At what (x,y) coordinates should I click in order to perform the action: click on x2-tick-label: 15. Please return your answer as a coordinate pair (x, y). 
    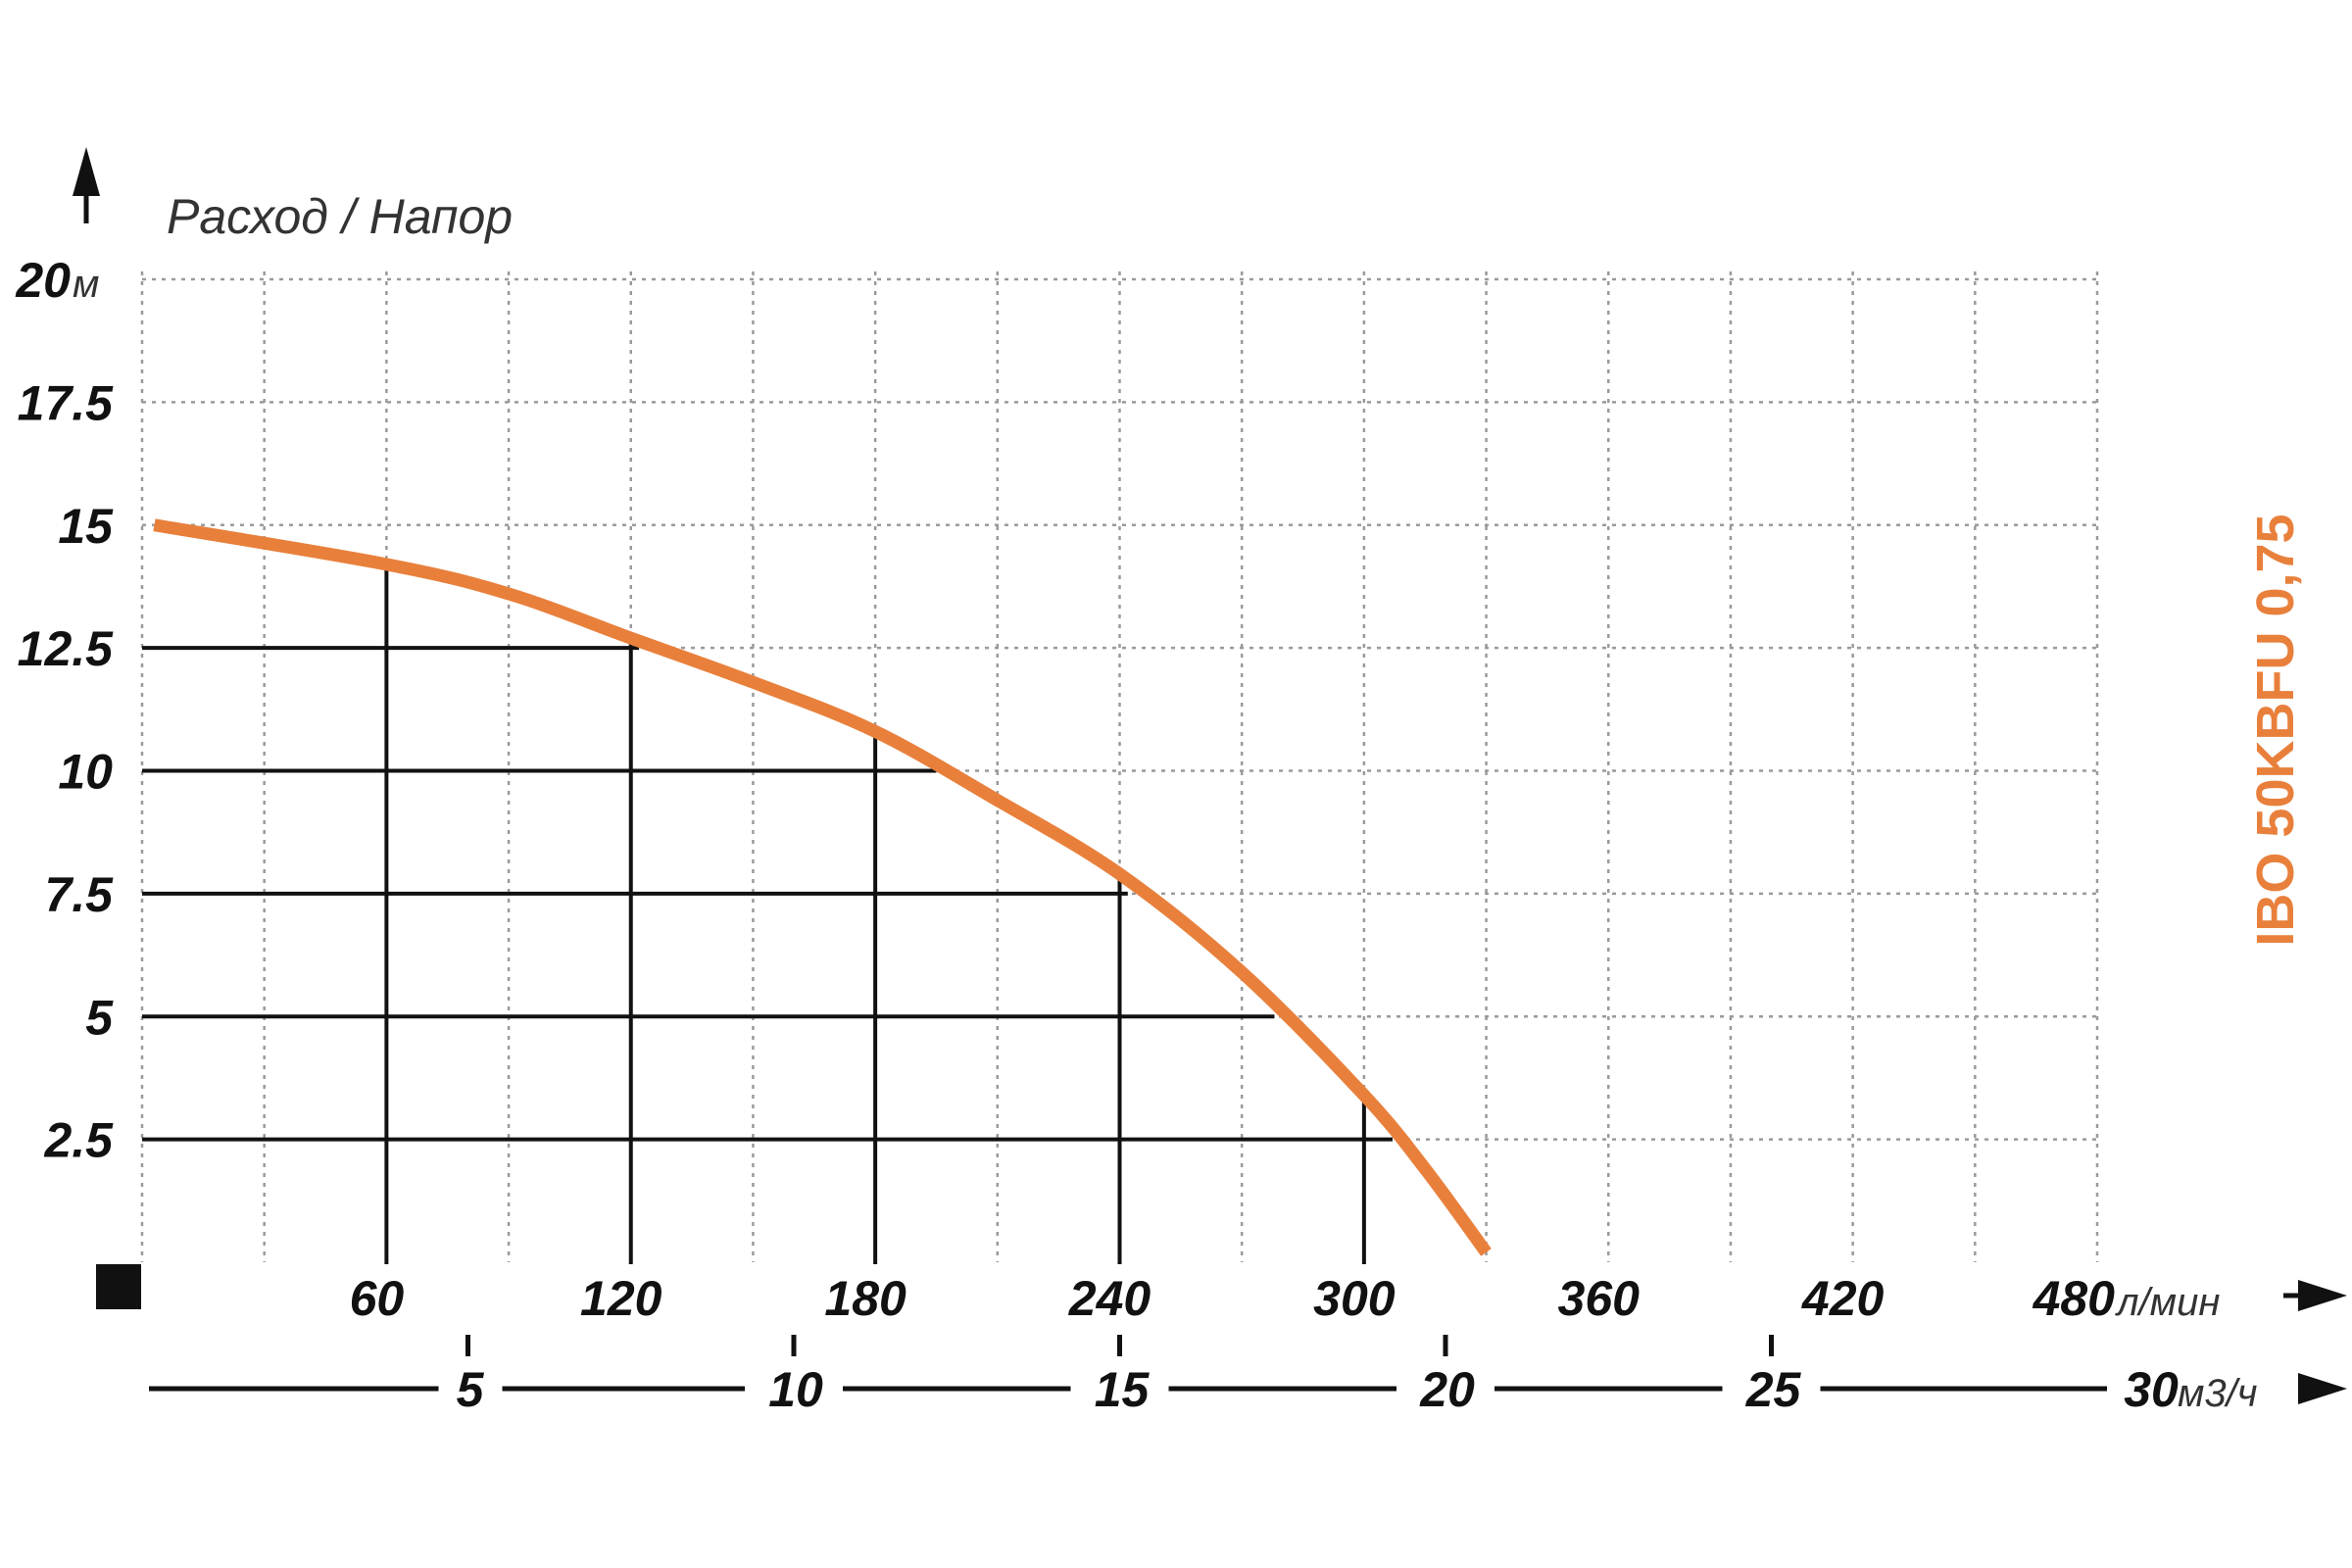
    Looking at the image, I should click on (1123, 1389).